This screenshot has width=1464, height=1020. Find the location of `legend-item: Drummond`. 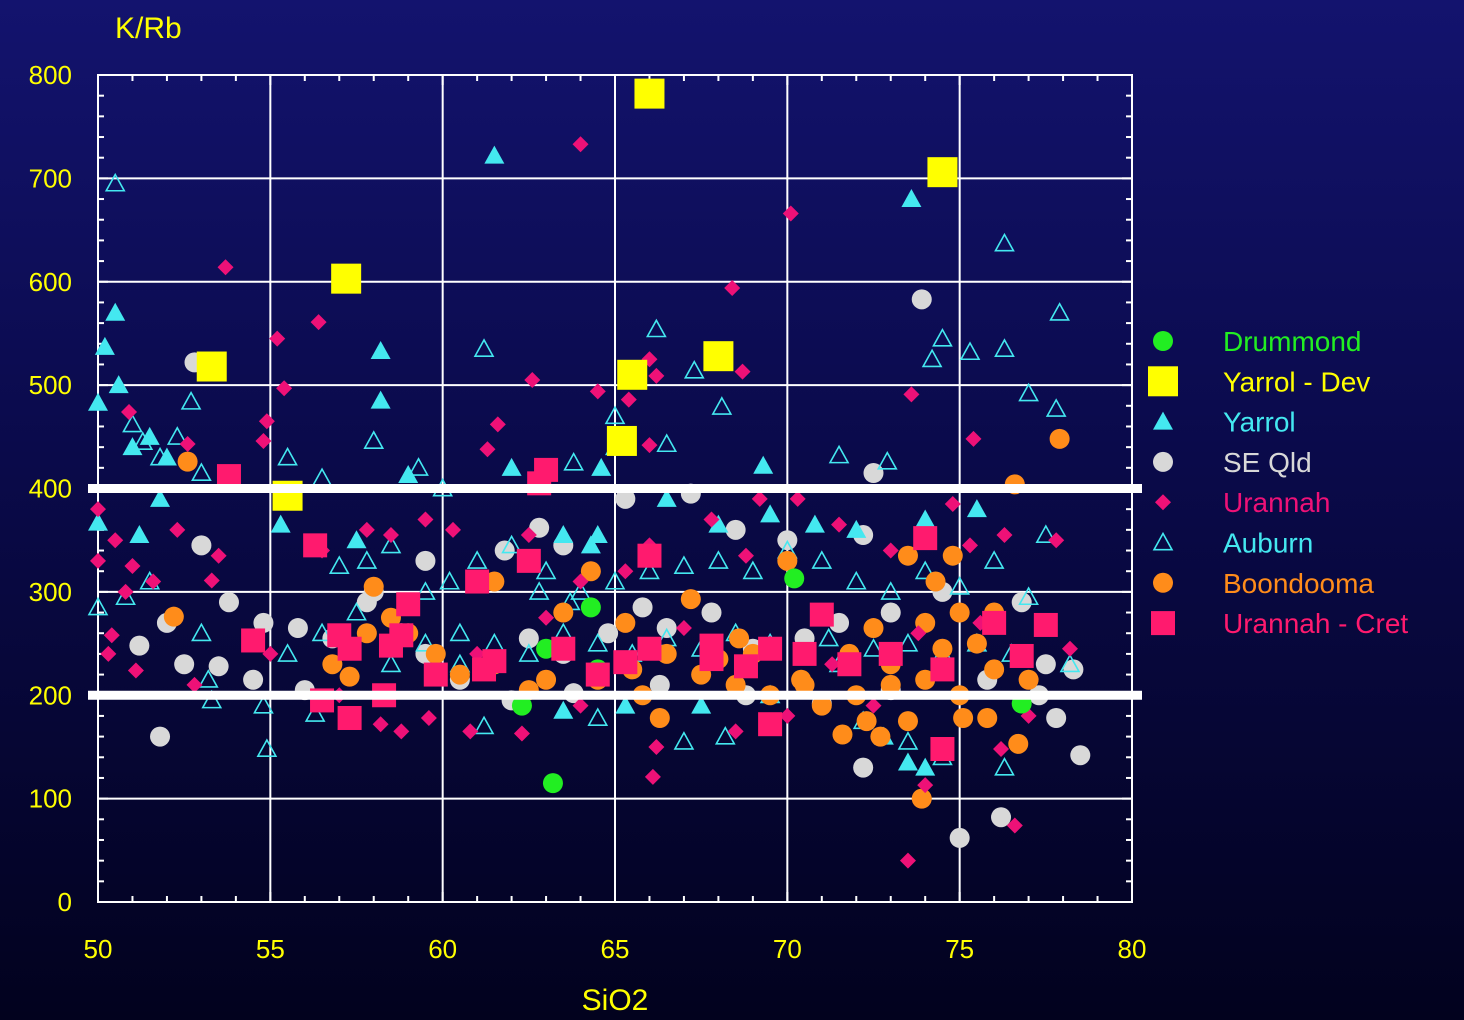

legend-item: Drummond is located at coordinates (1257, 341).